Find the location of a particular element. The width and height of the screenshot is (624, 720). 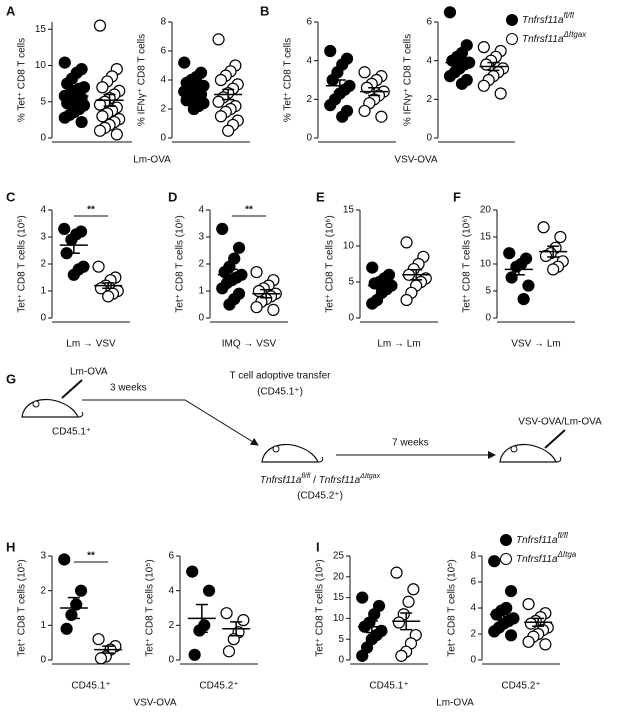

panel-letter: C is located at coordinates (11, 196).